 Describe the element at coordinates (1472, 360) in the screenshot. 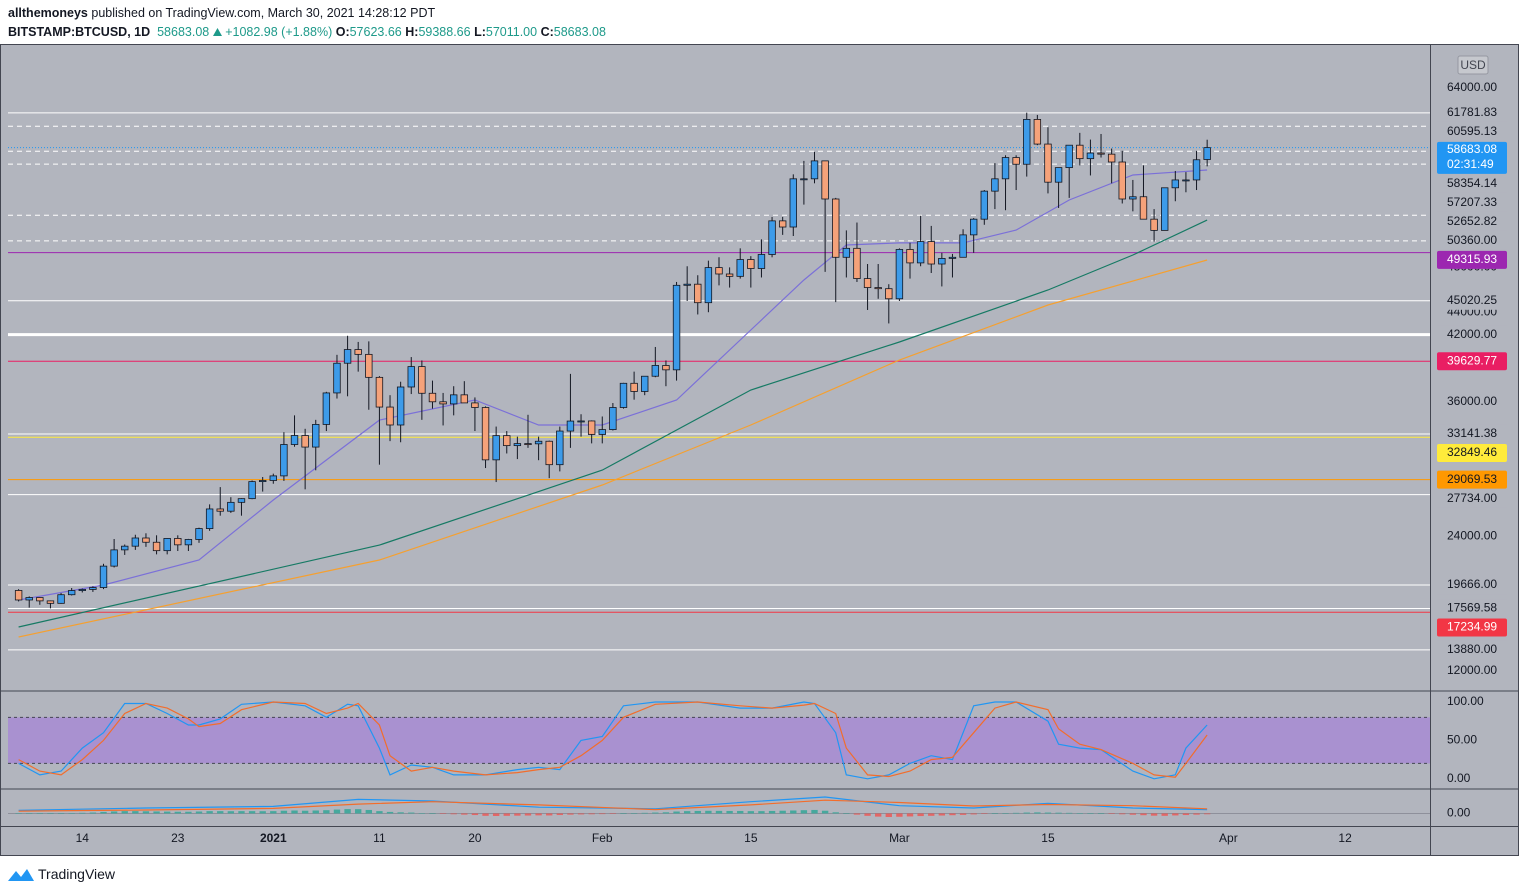

I see `level-label: 39629.77` at that location.